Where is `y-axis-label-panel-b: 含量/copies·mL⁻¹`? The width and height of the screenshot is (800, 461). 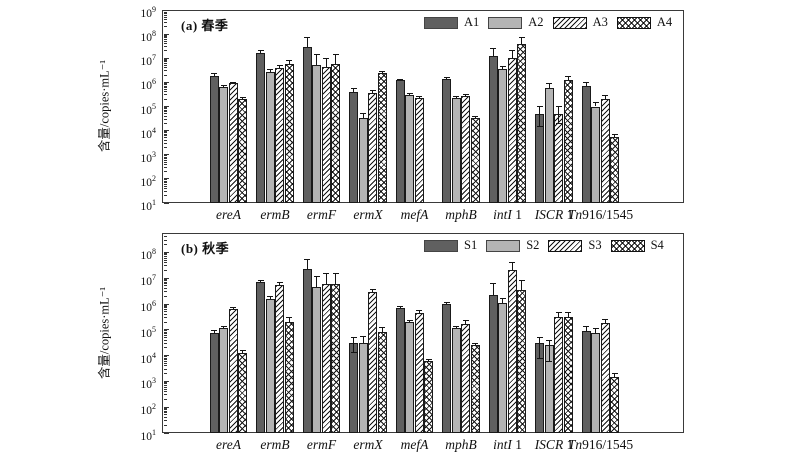
y-axis-label-panel-b: 含量/copies·mL⁻¹ is located at coordinates (104, 333).